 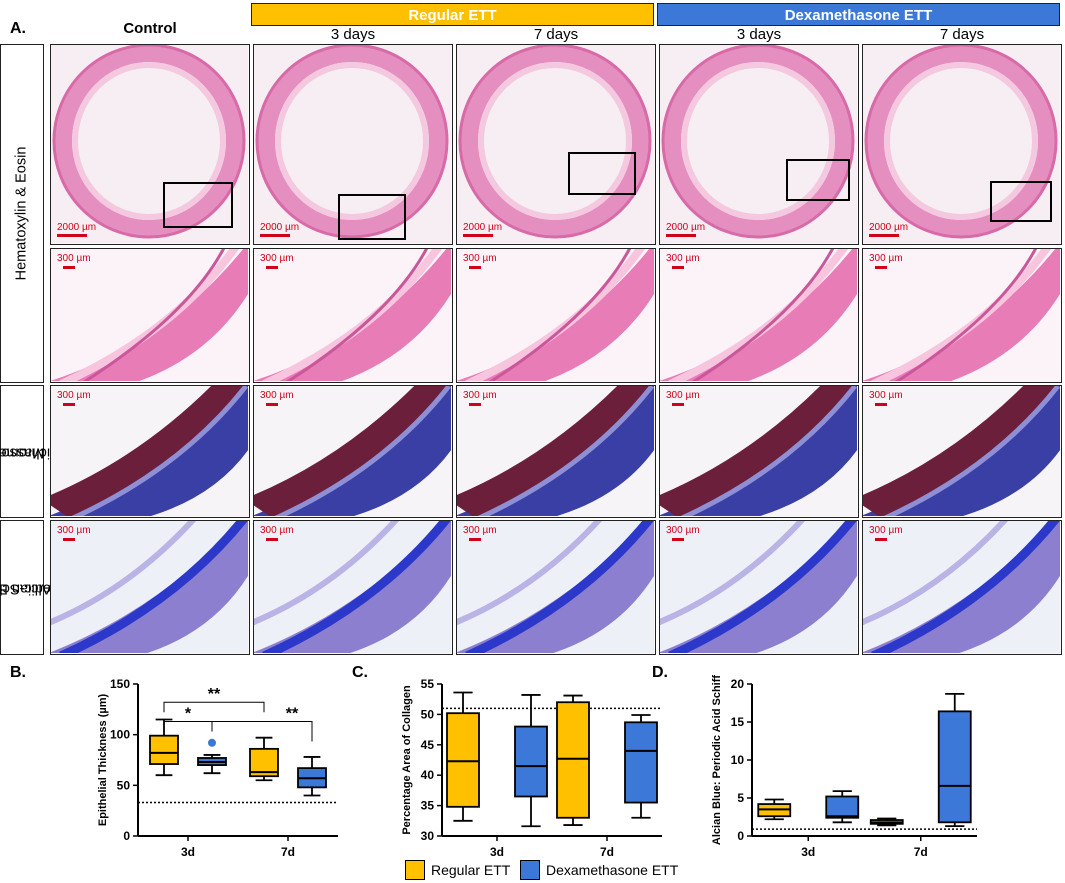 I want to click on box-regular-7d, so click(x=573, y=760).